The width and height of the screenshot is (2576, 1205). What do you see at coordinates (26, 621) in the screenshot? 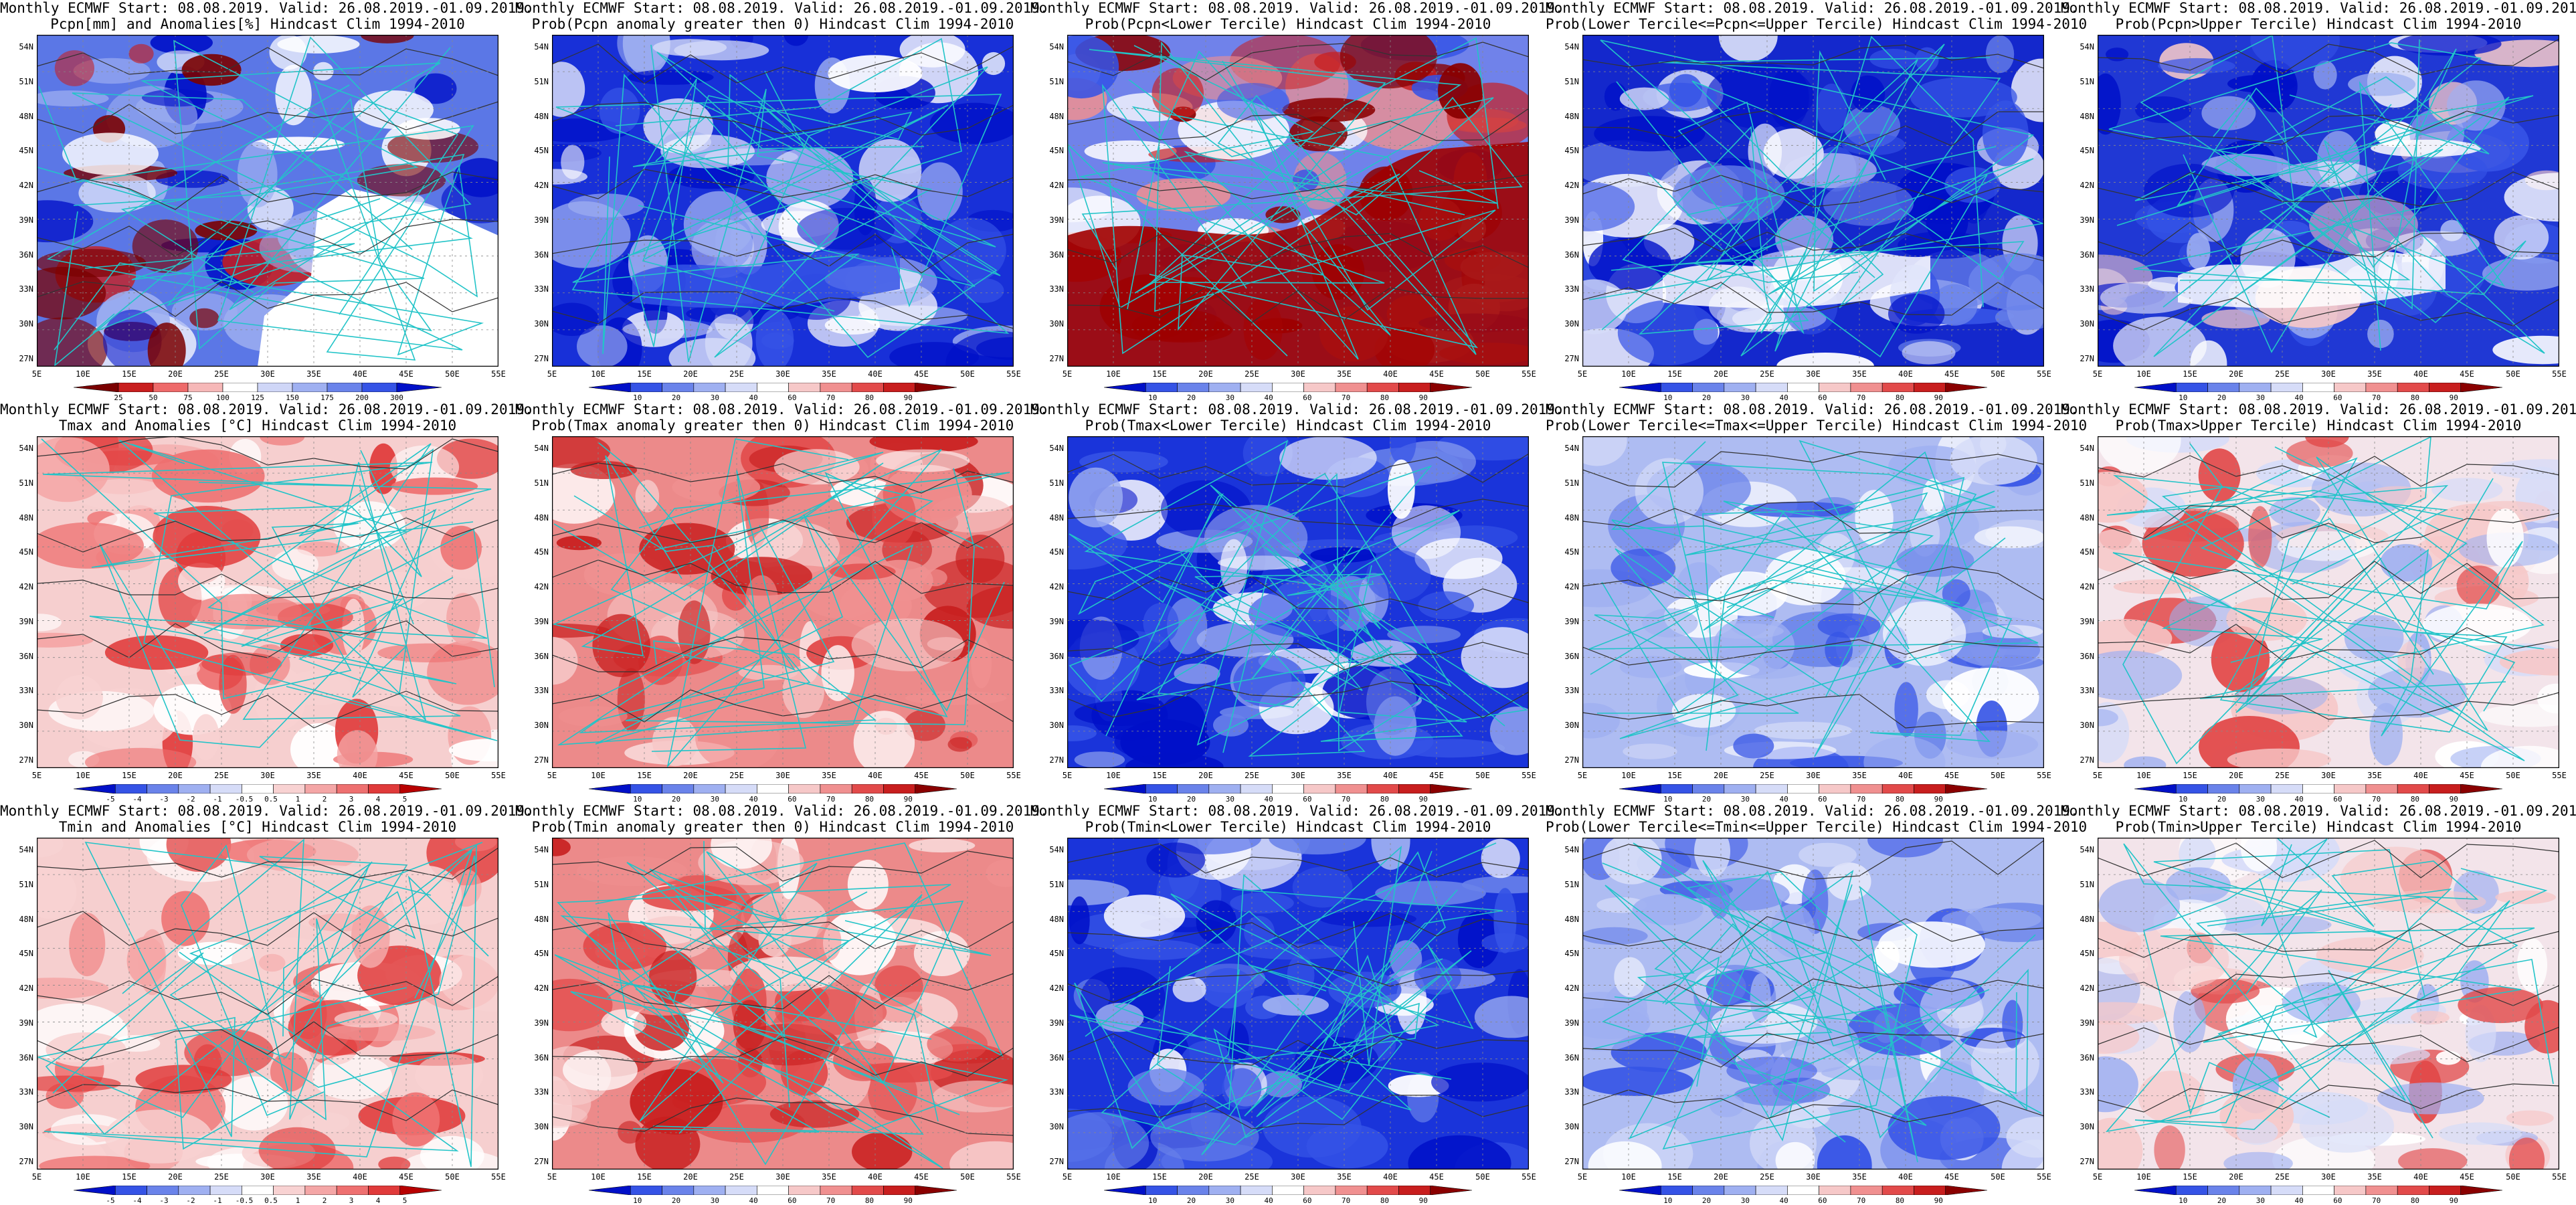
I see `lat-tick-label: 39N` at bounding box center [26, 621].